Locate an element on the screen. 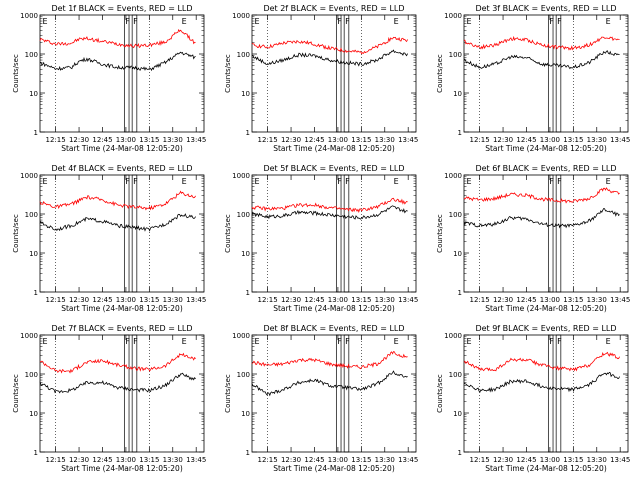 Image resolution: width=640 pixels, height=480 pixels. panel-title: Det 5f BLACK = Events, RED = LLD is located at coordinates (333, 168).